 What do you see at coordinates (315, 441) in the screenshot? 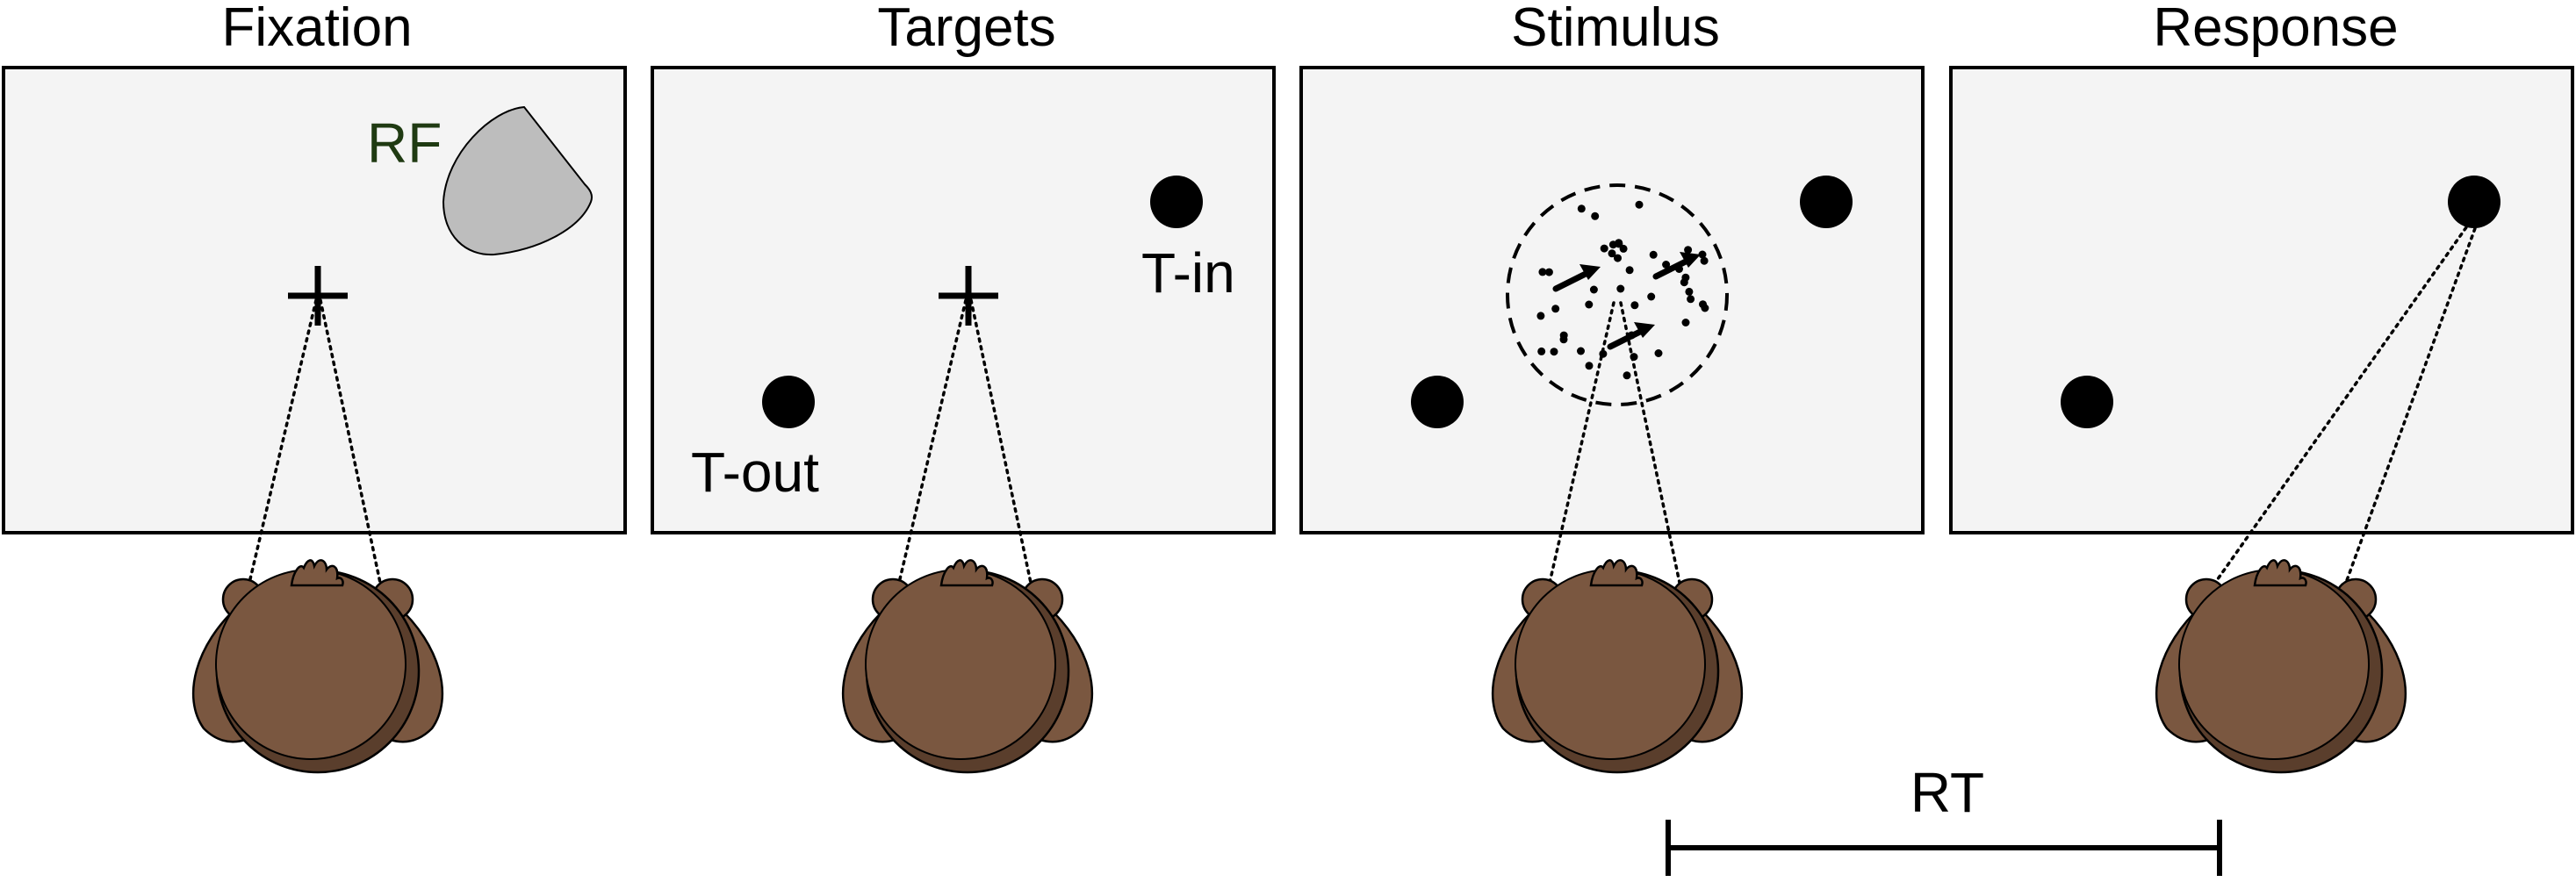
I see `gaze-lines-fixation` at bounding box center [315, 441].